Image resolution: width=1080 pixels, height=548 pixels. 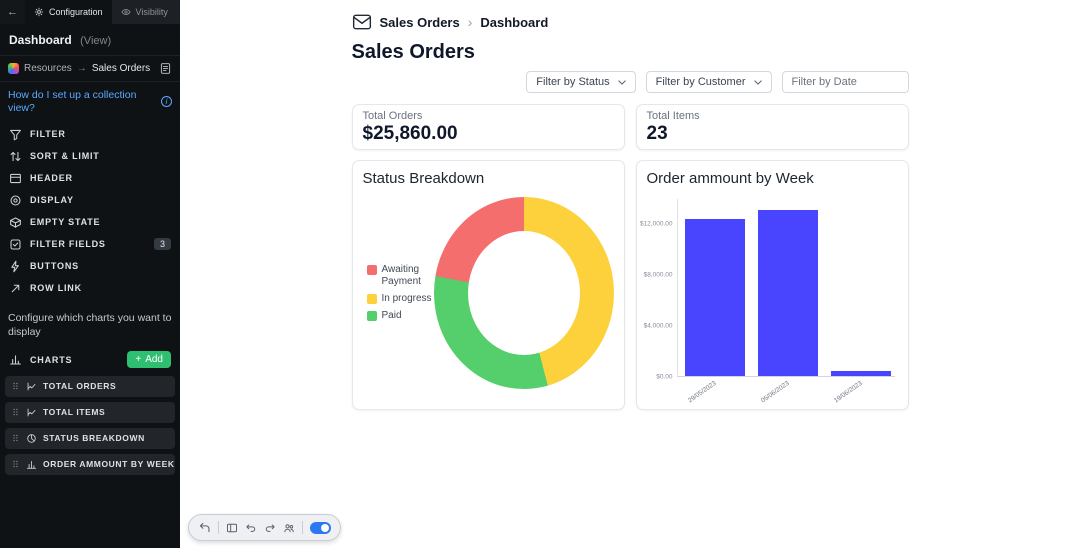 What do you see at coordinates (15, 438) in the screenshot?
I see `drag-handle-icon` at bounding box center [15, 438].